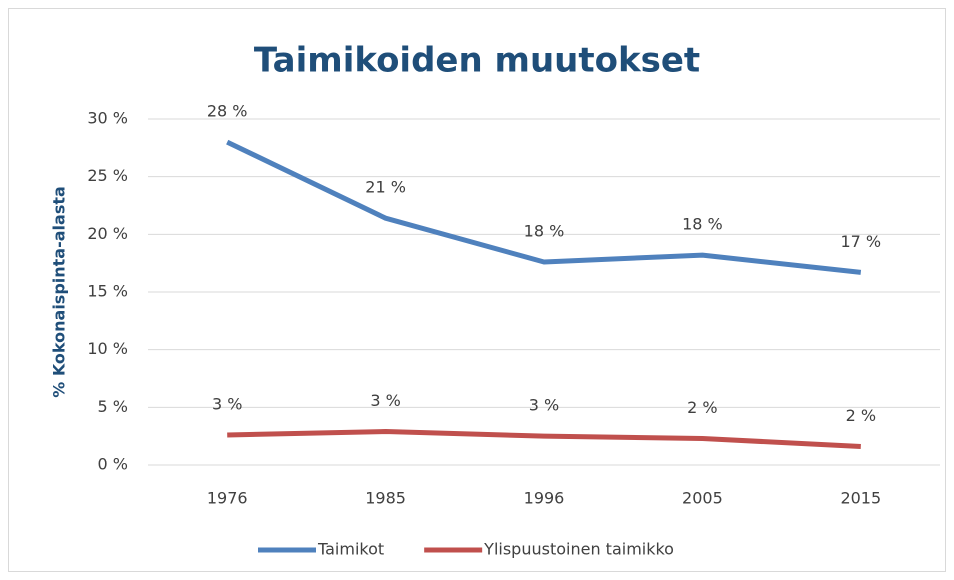 The image size is (954, 580). Describe the element at coordinates (385, 498) in the screenshot. I see `x-tick-label: 1985` at that location.